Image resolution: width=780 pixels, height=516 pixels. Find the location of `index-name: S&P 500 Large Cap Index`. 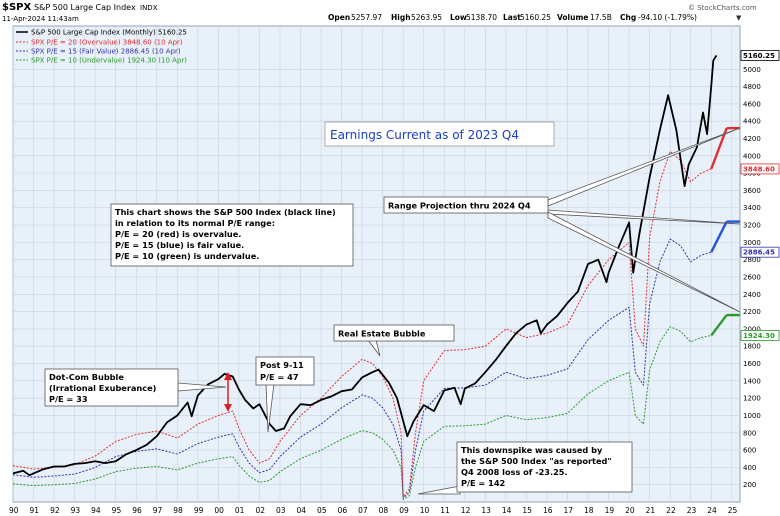

index-name: S&P 500 Large Cap Index is located at coordinates (85, 7).